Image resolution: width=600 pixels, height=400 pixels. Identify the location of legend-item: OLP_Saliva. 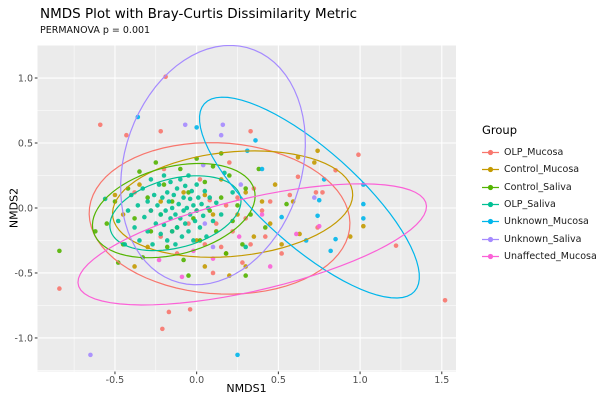
(539, 204).